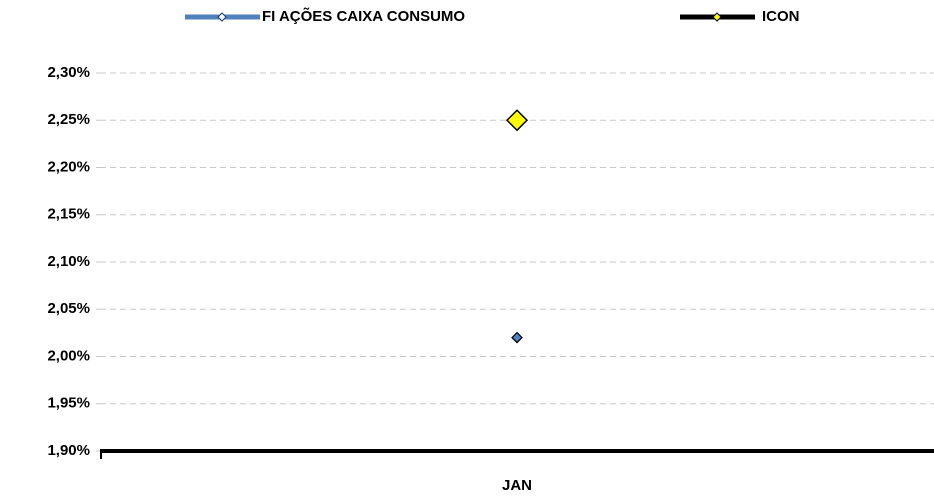  Describe the element at coordinates (68, 72) in the screenshot. I see `y-tick-label: 2,30%` at that location.